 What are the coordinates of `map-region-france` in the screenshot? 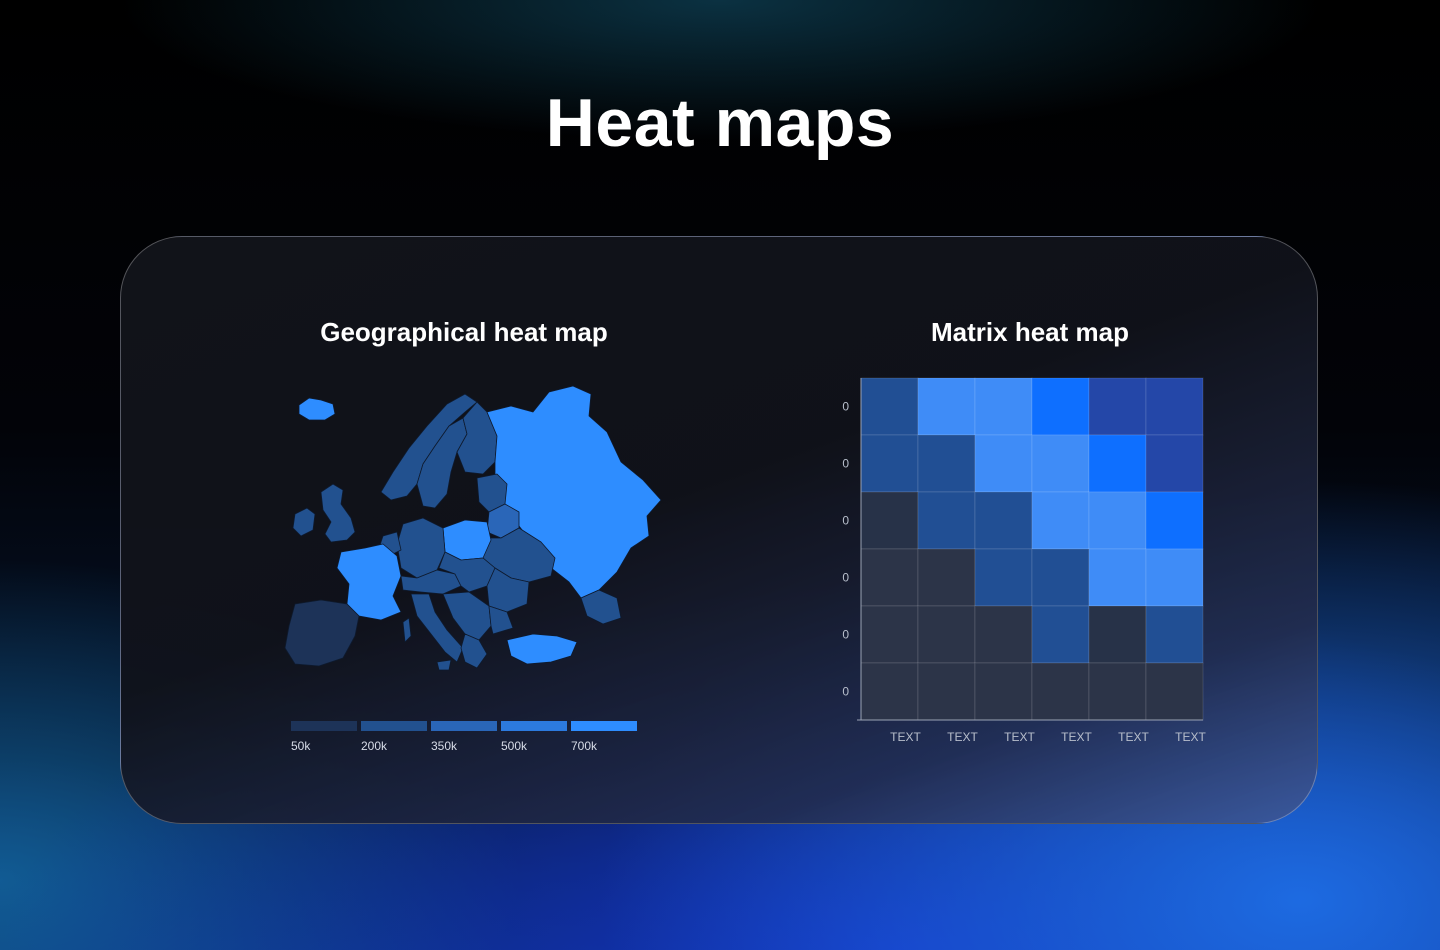 It's located at (369, 582).